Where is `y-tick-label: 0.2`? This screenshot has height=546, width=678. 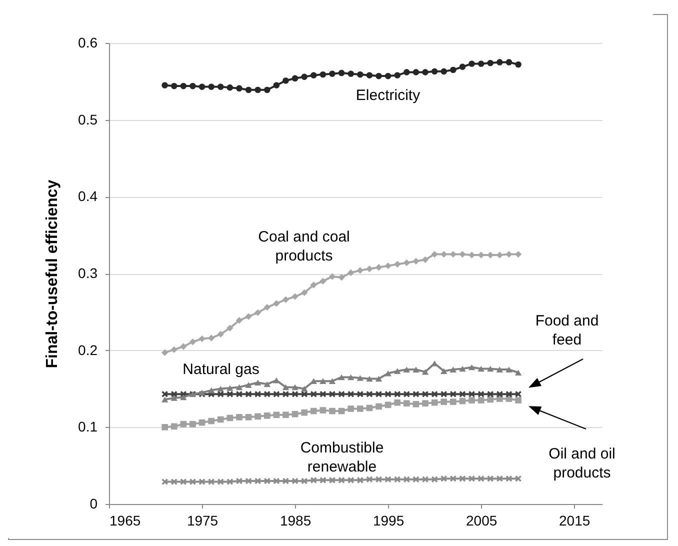 y-tick-label: 0.2 is located at coordinates (88, 350).